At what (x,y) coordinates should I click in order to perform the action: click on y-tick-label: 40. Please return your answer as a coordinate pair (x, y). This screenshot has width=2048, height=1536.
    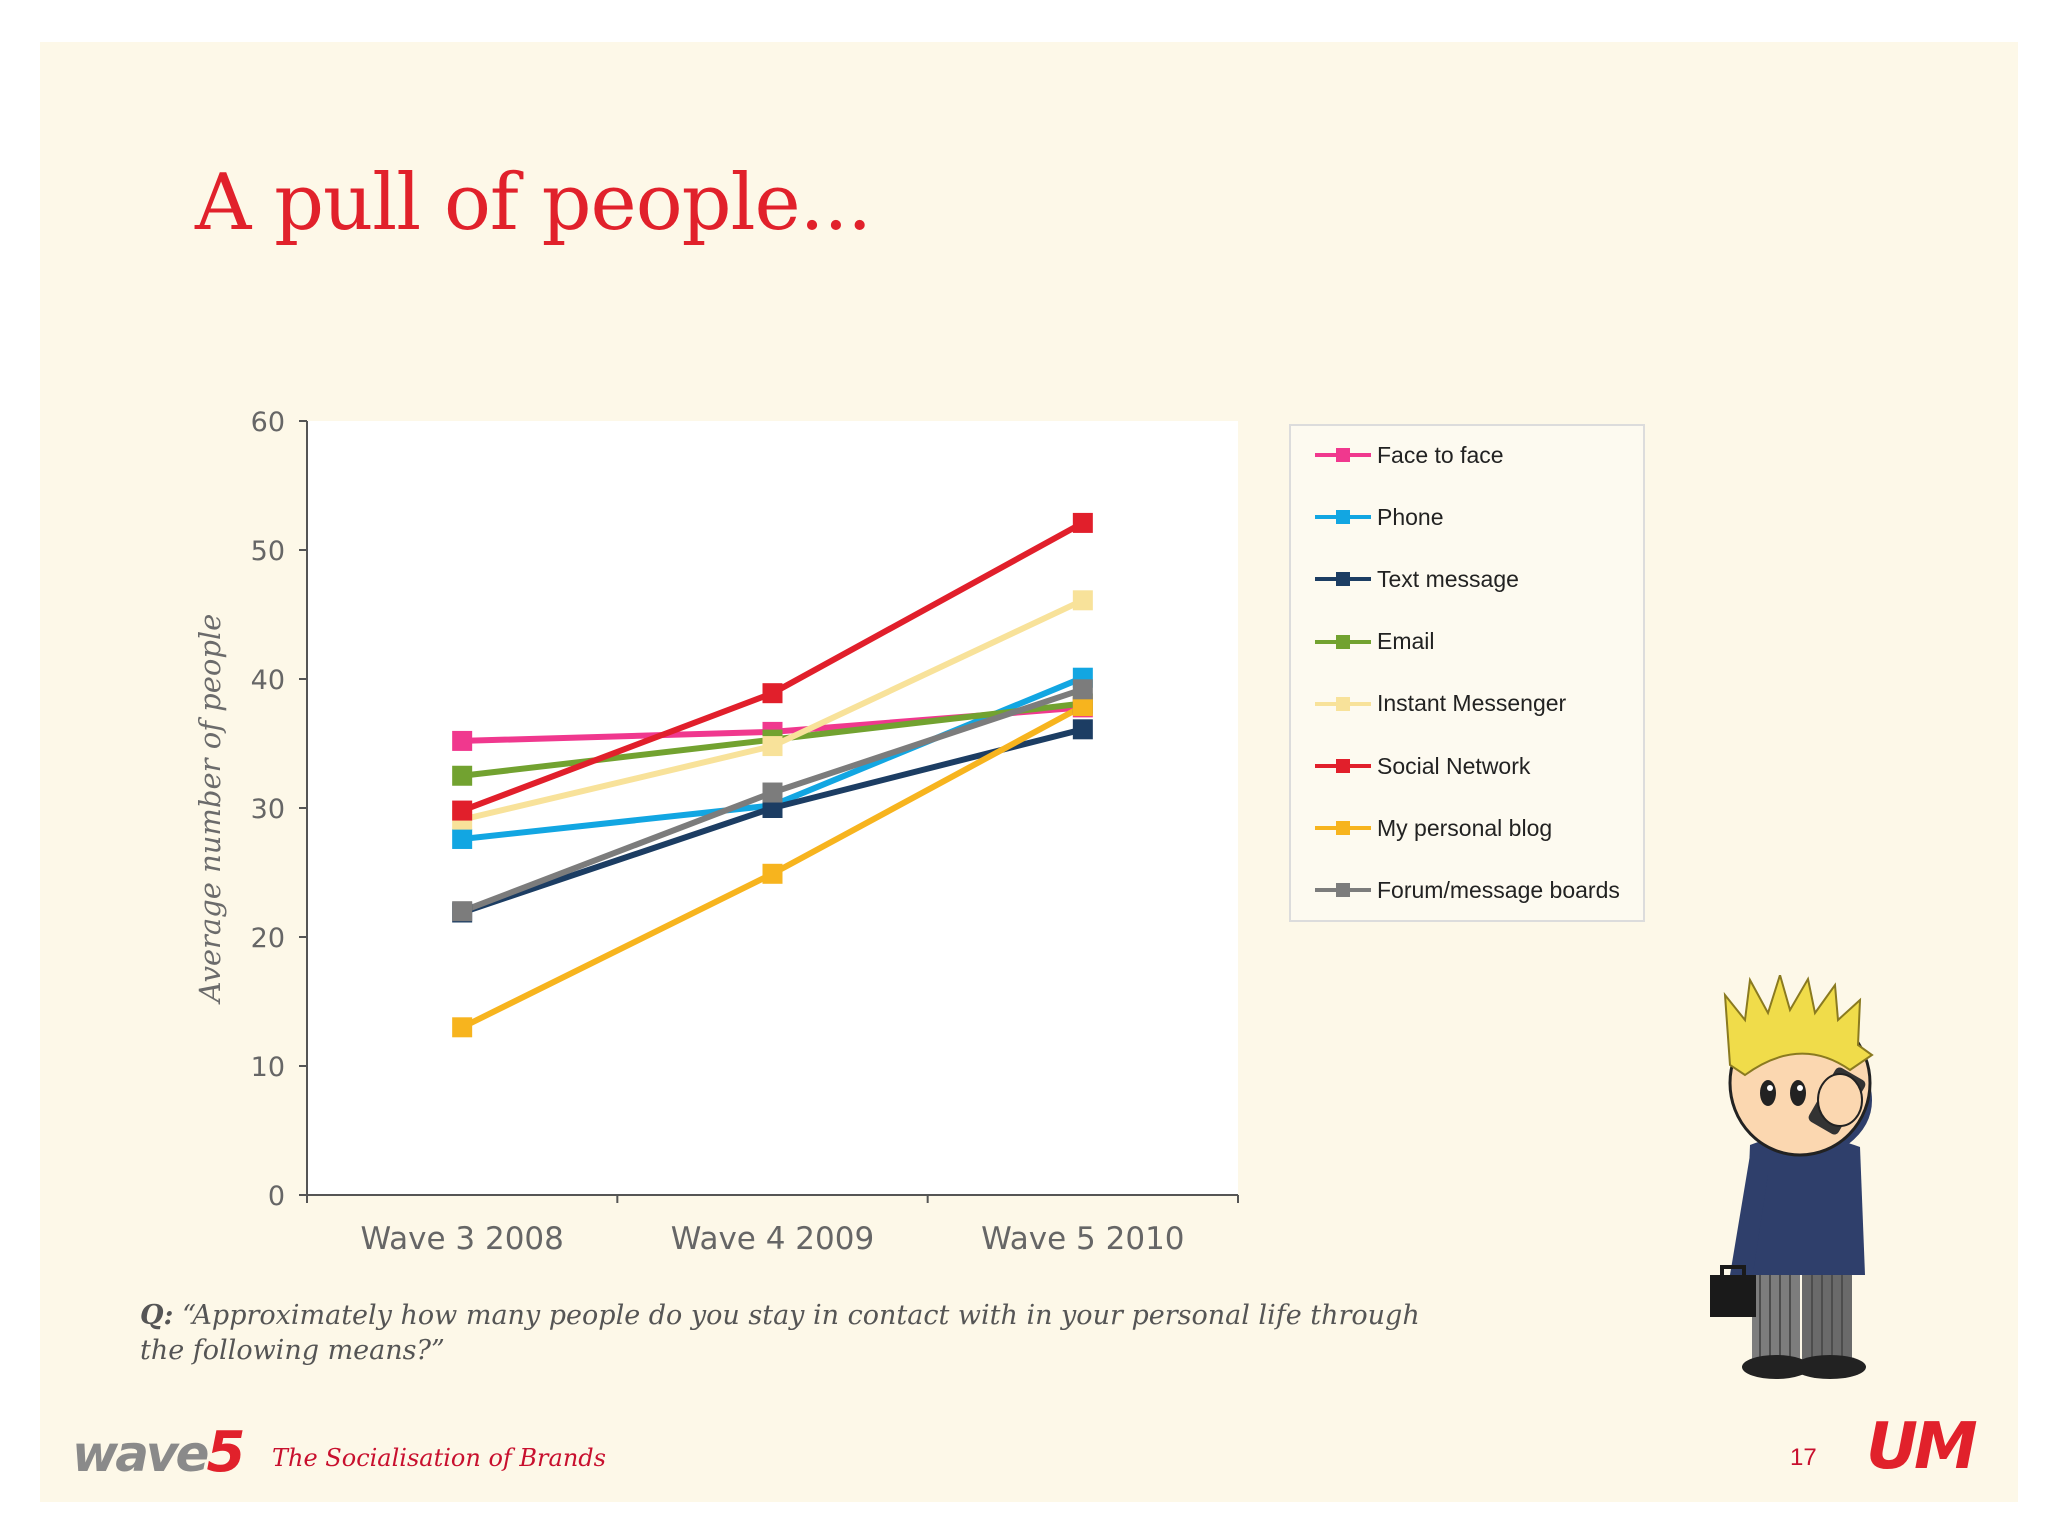
    Looking at the image, I should click on (268, 680).